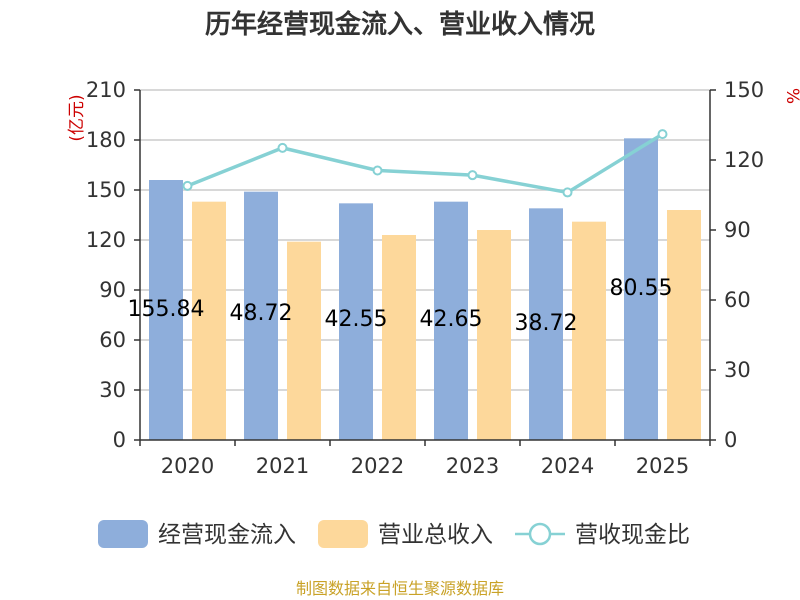 The width and height of the screenshot is (800, 600). What do you see at coordinates (567, 192) in the screenshot?
I see `point-营收现金比-2024` at bounding box center [567, 192].